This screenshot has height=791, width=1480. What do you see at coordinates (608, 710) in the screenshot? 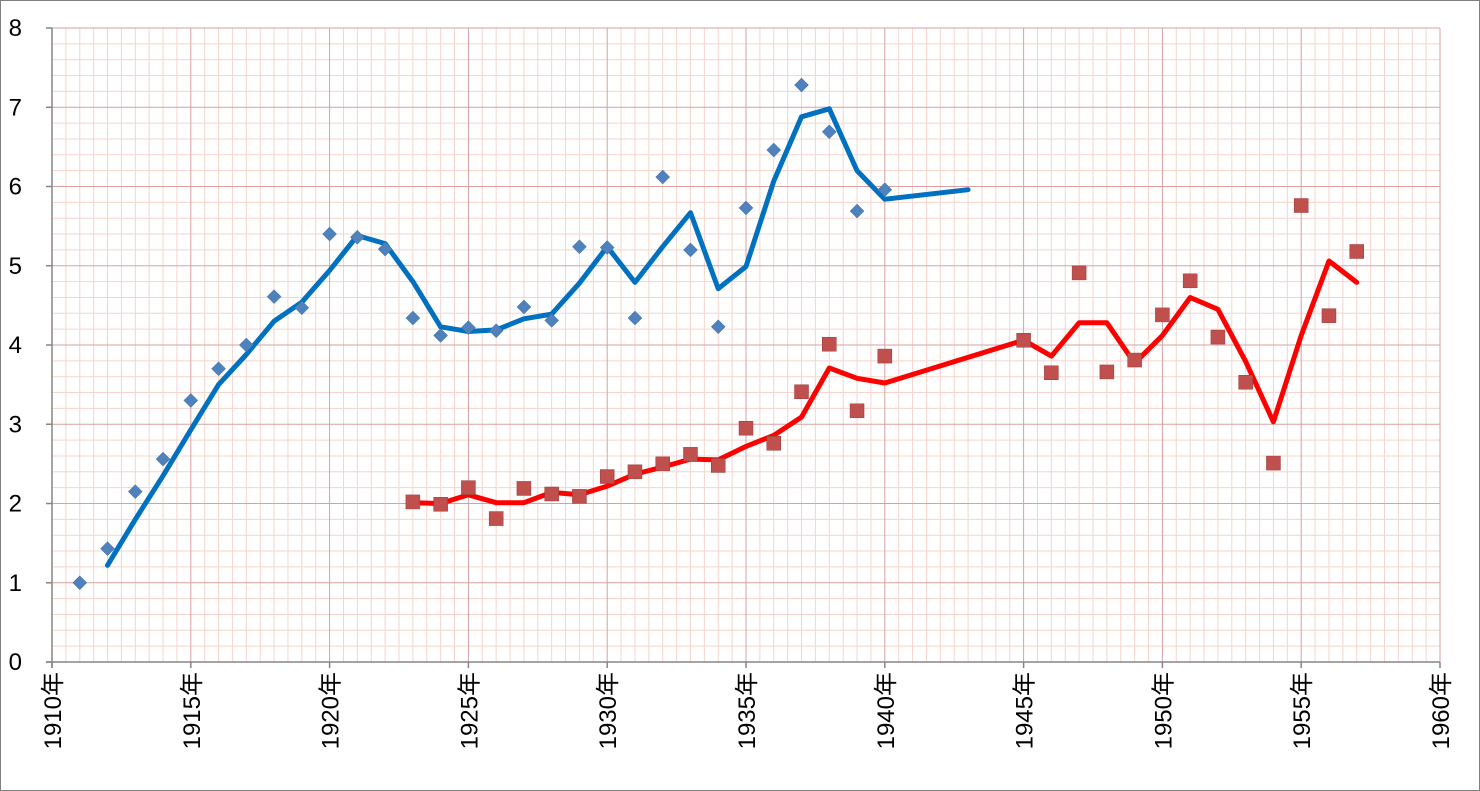
I see `x-tick-label: 1930年` at bounding box center [608, 710].